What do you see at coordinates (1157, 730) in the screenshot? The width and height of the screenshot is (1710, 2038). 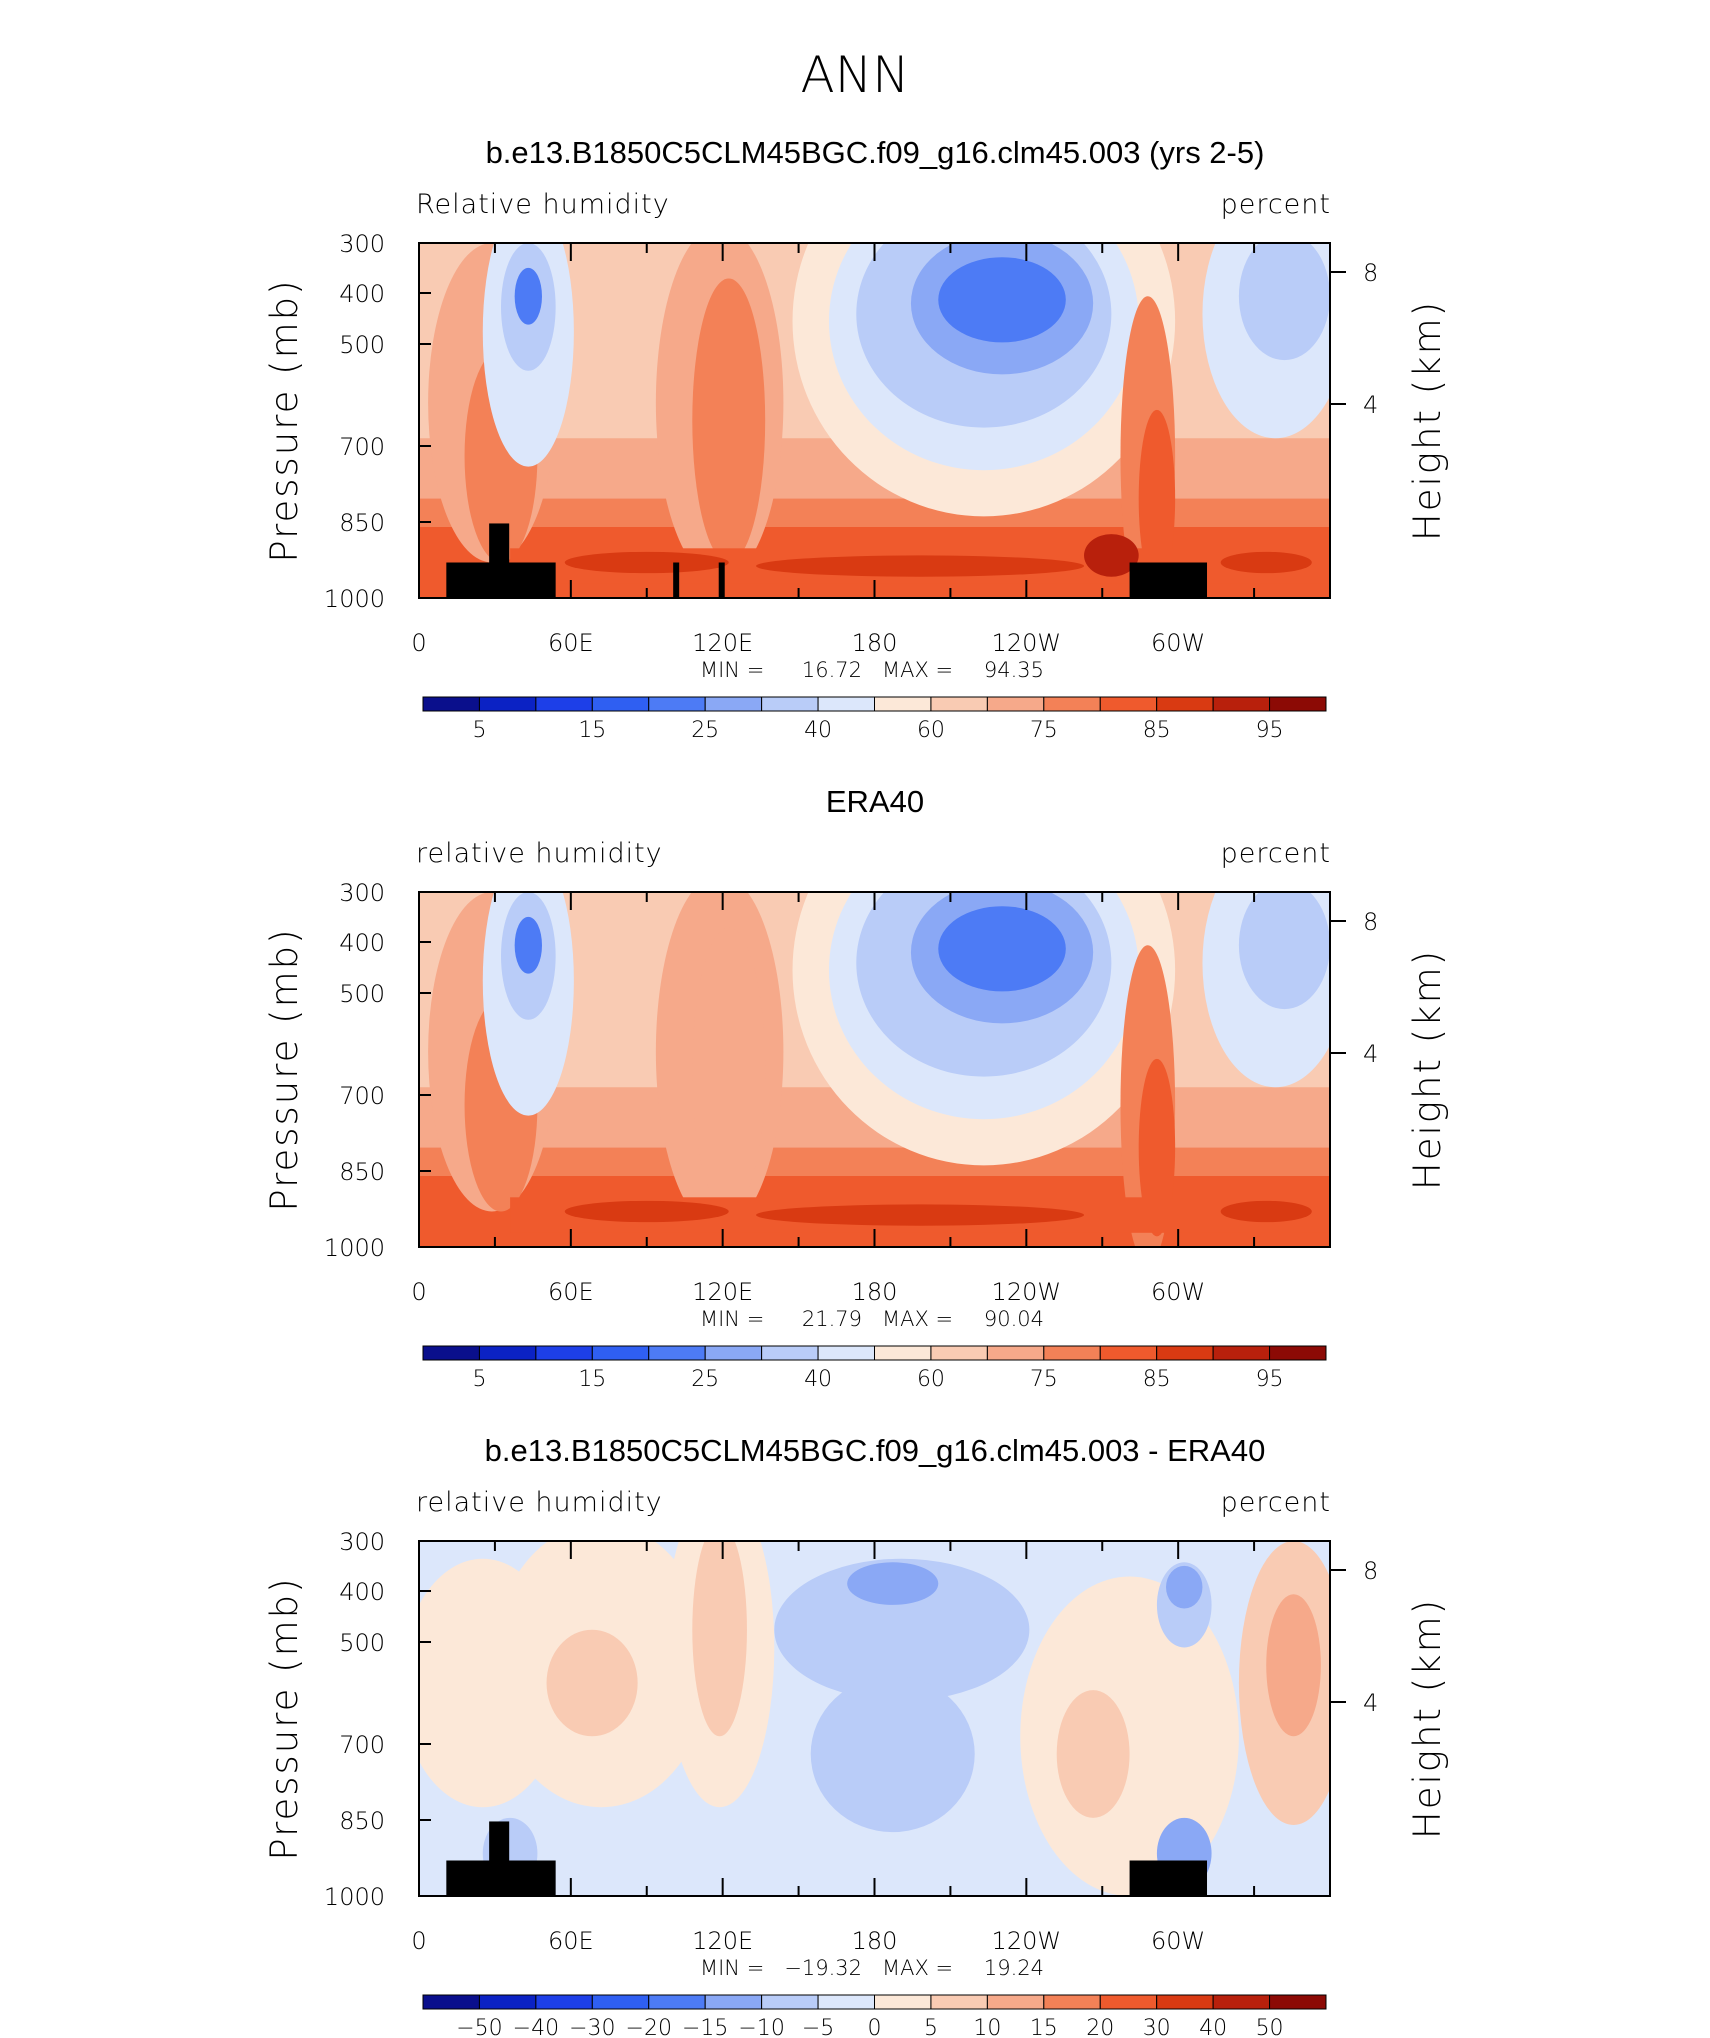 I see `colorbar-label: 85` at bounding box center [1157, 730].